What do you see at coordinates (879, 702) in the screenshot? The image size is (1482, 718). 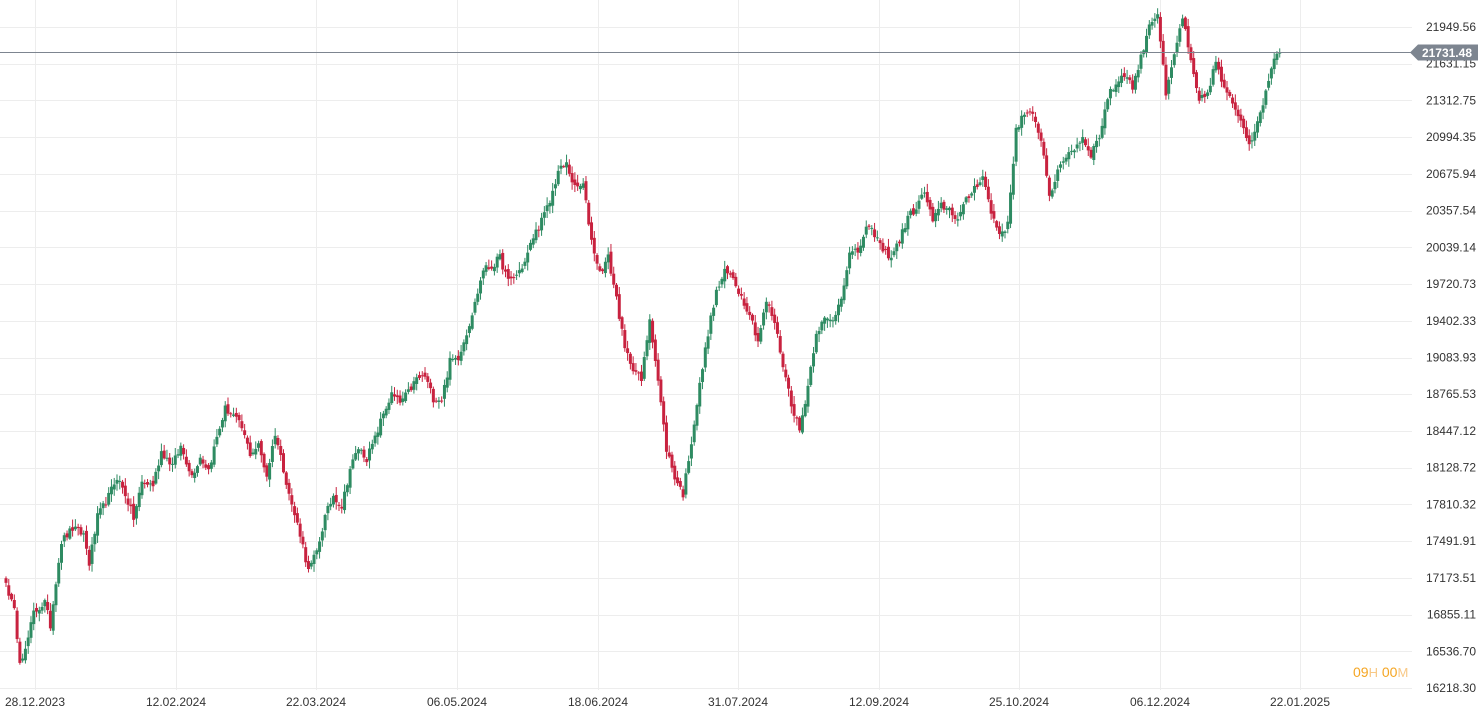 I see `x-tick-label: 12.09.2024` at bounding box center [879, 702].